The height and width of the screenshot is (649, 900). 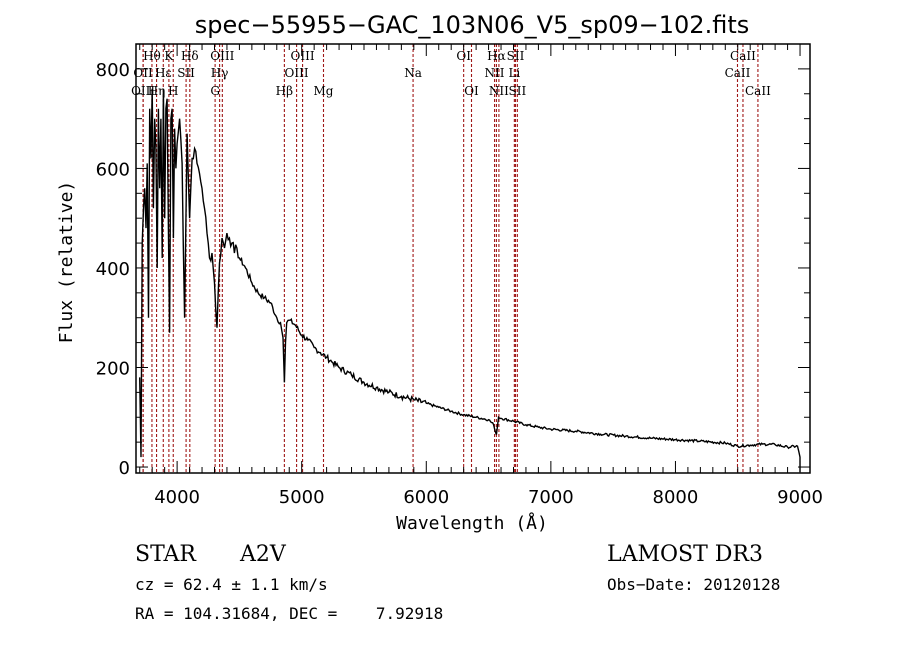 What do you see at coordinates (514, 73) in the screenshot?
I see `line-marker-label: Li` at bounding box center [514, 73].